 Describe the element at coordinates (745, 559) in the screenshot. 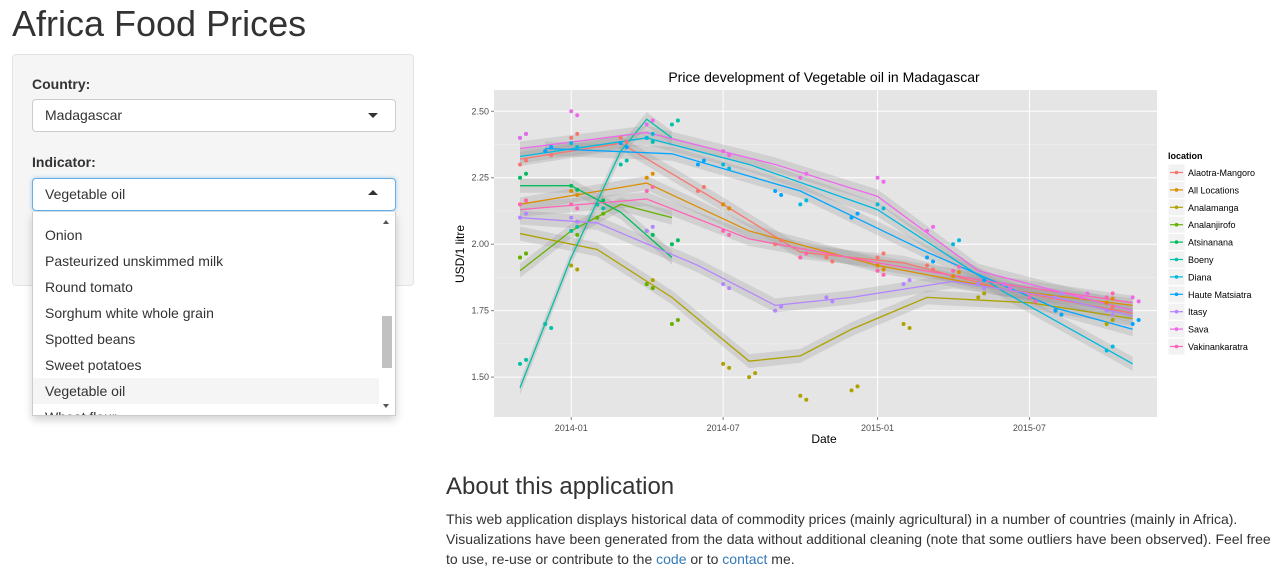

I see `contact-link: contact` at that location.